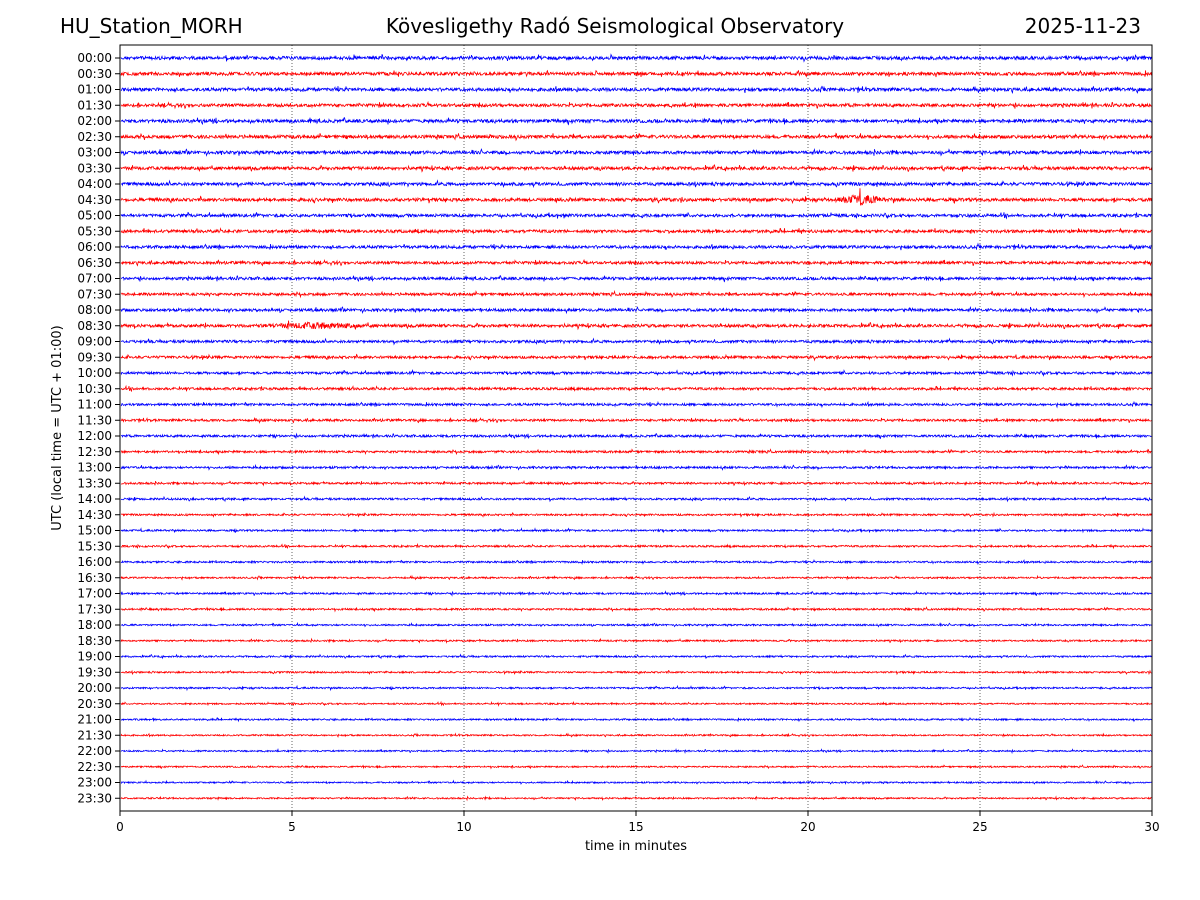 The width and height of the screenshot is (1200, 900). Describe the element at coordinates (94, 121) in the screenshot. I see `y-tick-label: 02:00` at that location.